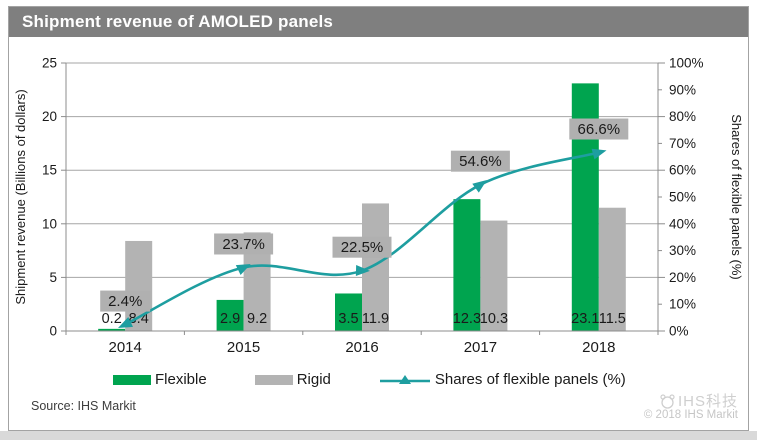 The width and height of the screenshot is (757, 440). Describe the element at coordinates (49, 170) in the screenshot. I see `svg-text: 15` at that location.